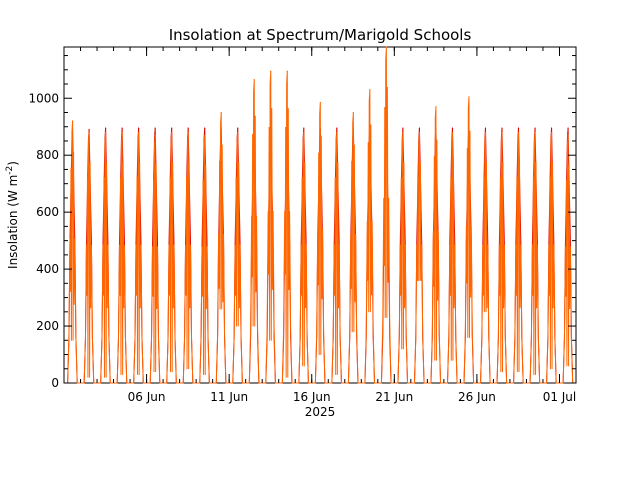 This screenshot has width=640, height=480. What do you see at coordinates (320, 35) in the screenshot?
I see `chart-title: Insolation at Spectrum/Marigold Schools` at bounding box center [320, 35].